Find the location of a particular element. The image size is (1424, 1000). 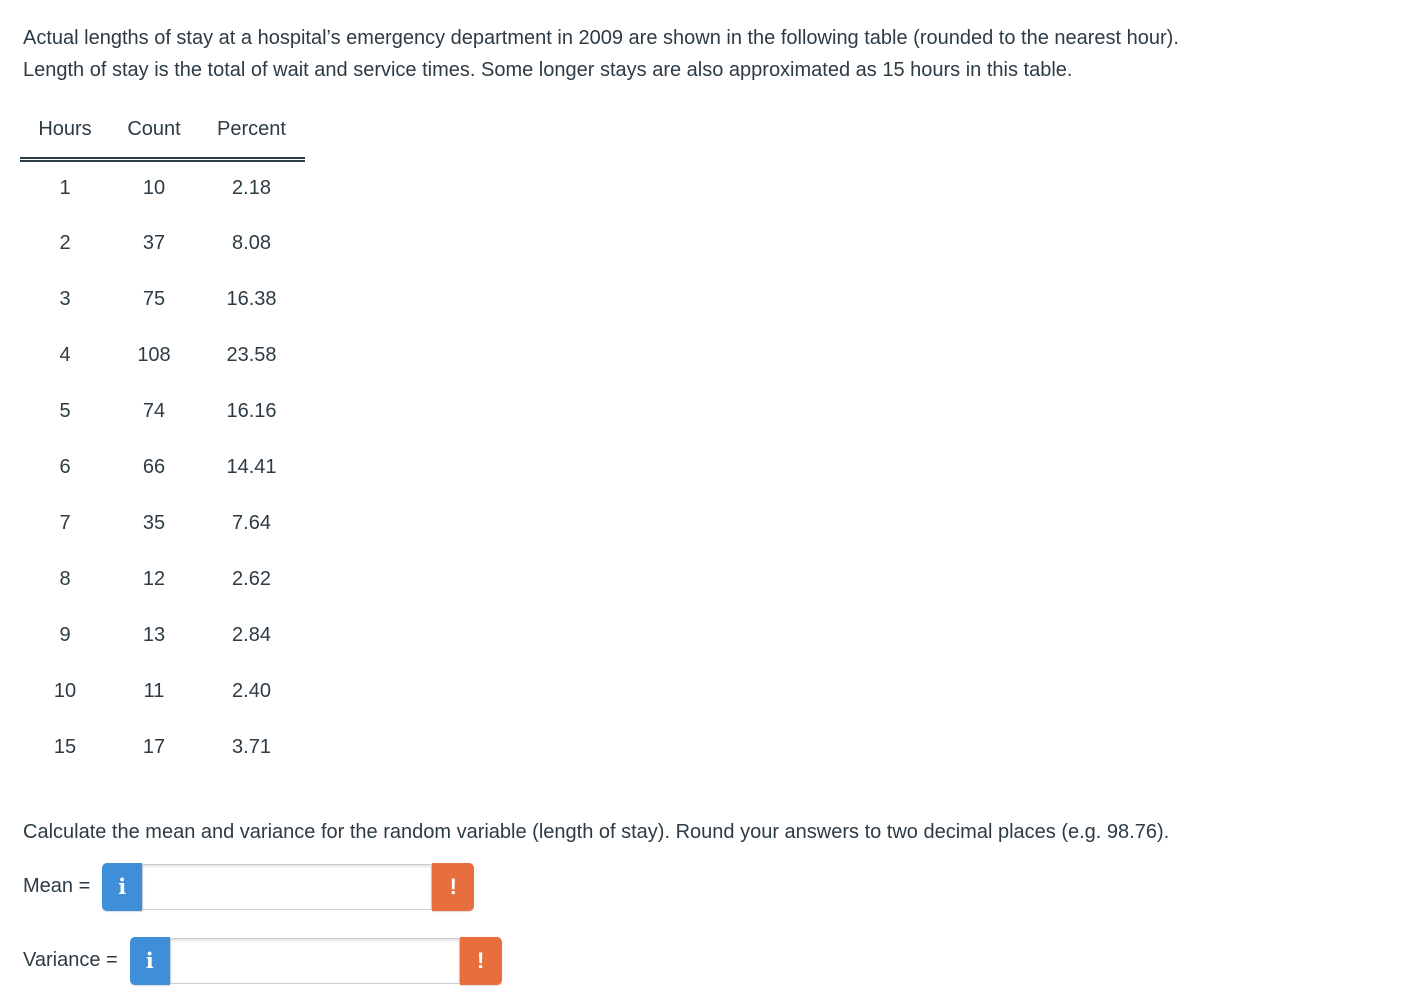

hours-cell: 7 is located at coordinates (65, 523).